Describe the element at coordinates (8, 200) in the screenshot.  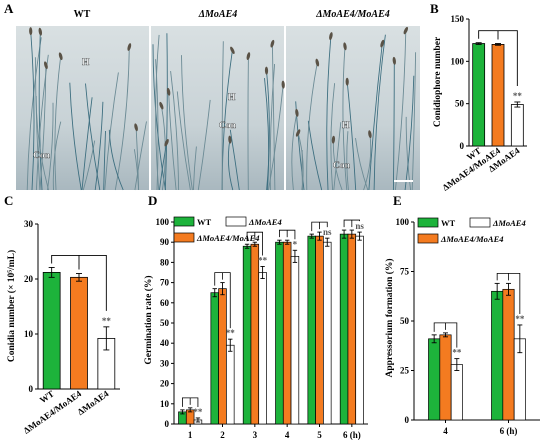
I see `panel-label-c: C` at that location.